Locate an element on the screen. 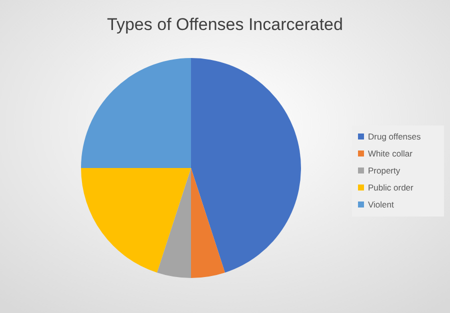 This screenshot has width=450, height=313. legend-label: Public order is located at coordinates (391, 187).